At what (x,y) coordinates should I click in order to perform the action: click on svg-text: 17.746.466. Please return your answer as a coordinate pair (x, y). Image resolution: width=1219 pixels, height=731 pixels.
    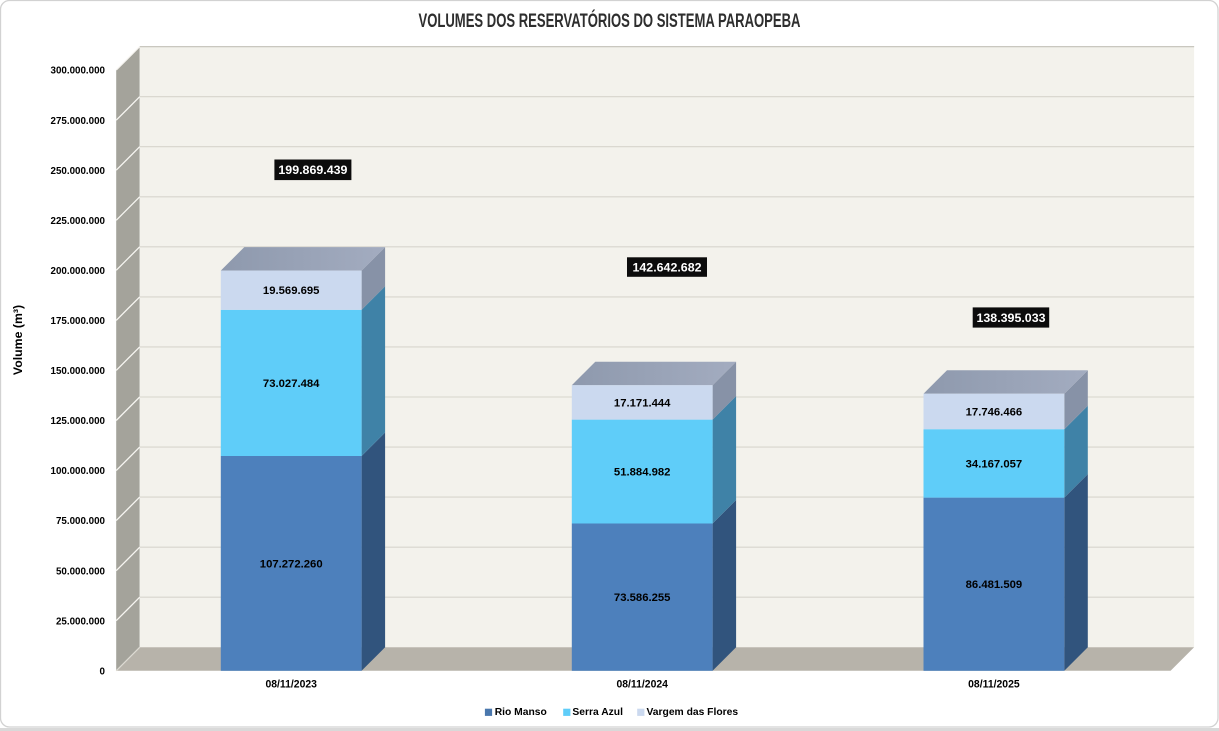
    Looking at the image, I should click on (994, 413).